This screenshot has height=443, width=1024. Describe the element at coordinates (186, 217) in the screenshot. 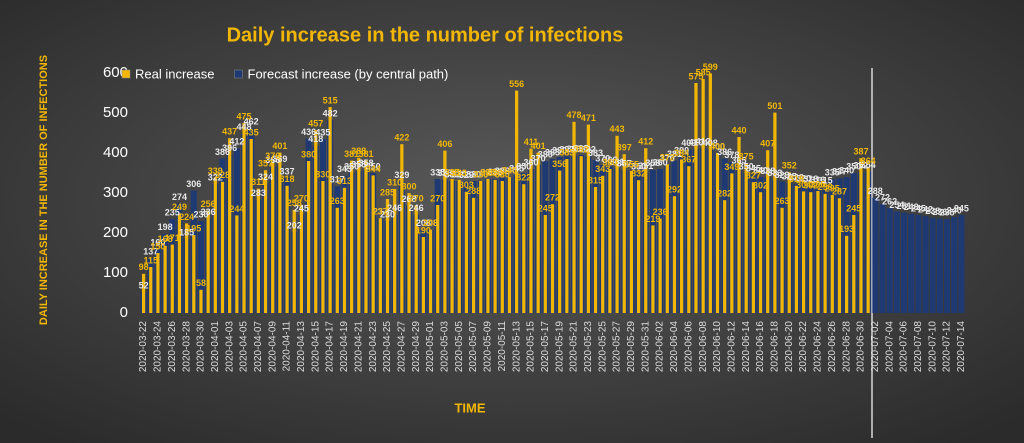

I see `data-label: 224` at that location.